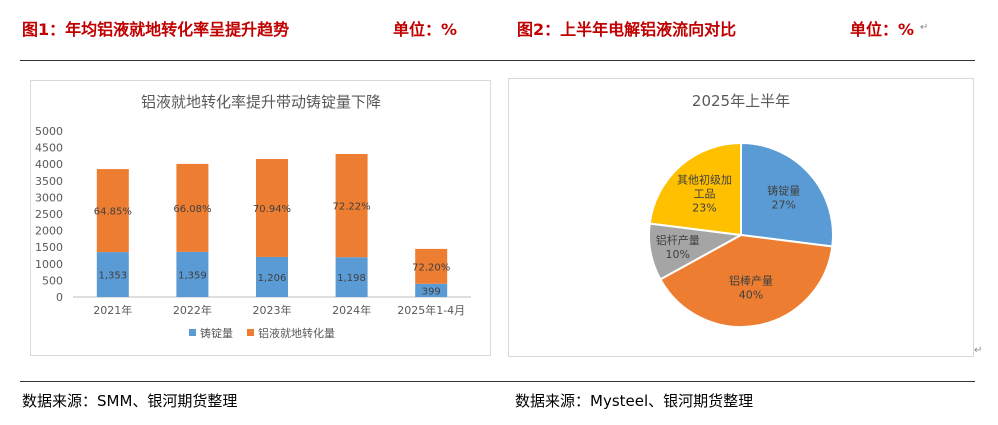  What do you see at coordinates (784, 204) in the screenshot?
I see `pie-percent-label: 27%` at bounding box center [784, 204].